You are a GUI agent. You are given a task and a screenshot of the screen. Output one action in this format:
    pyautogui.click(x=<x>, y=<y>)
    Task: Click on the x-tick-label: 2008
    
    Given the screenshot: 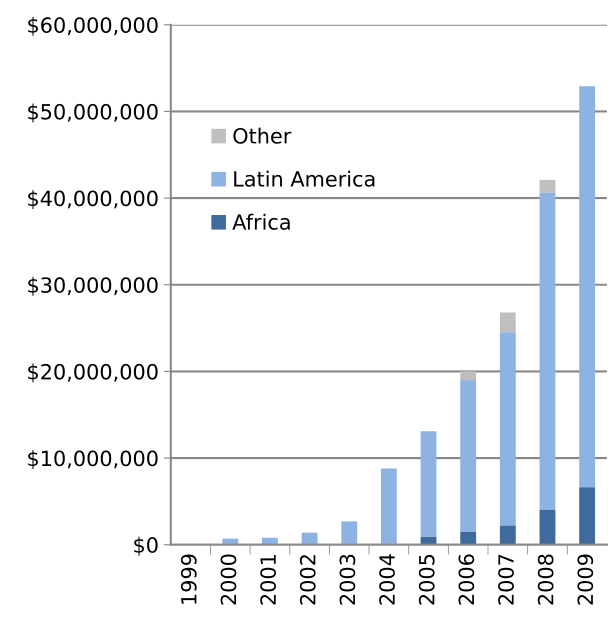 What is the action you would take?
    pyautogui.click(x=546, y=579)
    